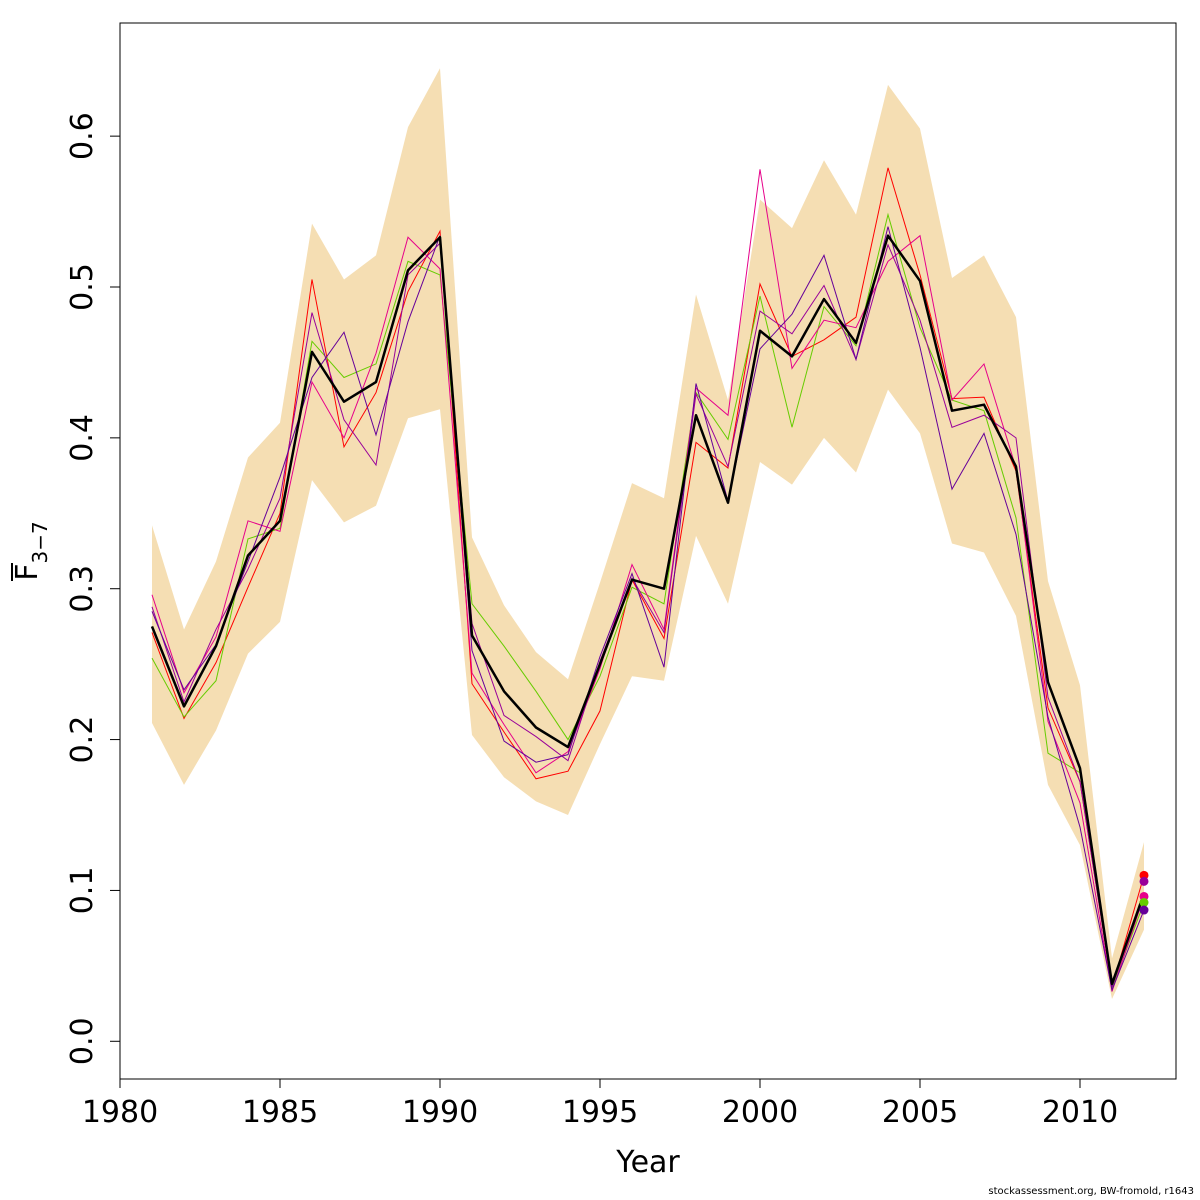 This screenshot has height=1200, width=1200. Describe the element at coordinates (280, 1112) in the screenshot. I see `x-tick-label-1985: 1985` at that location.